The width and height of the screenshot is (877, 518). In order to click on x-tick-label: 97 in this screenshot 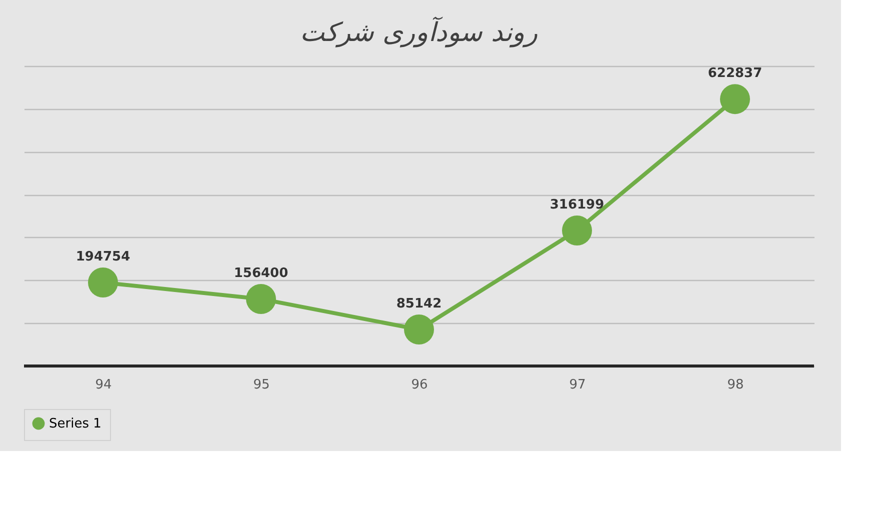, I will do `click(577, 385)`.